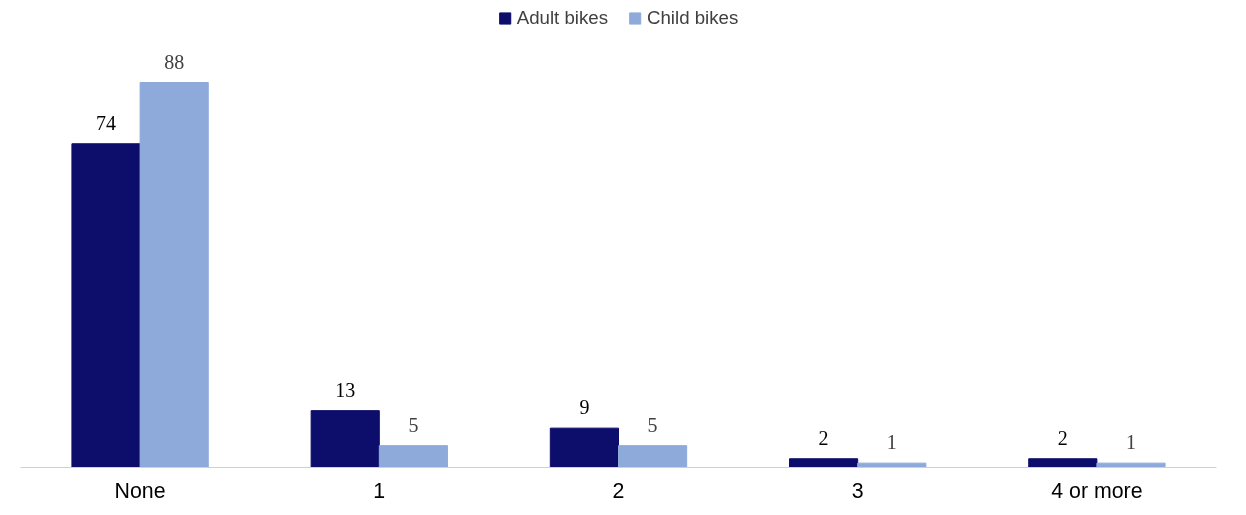  Describe the element at coordinates (174, 61) in the screenshot. I see `data-label: 88` at that location.